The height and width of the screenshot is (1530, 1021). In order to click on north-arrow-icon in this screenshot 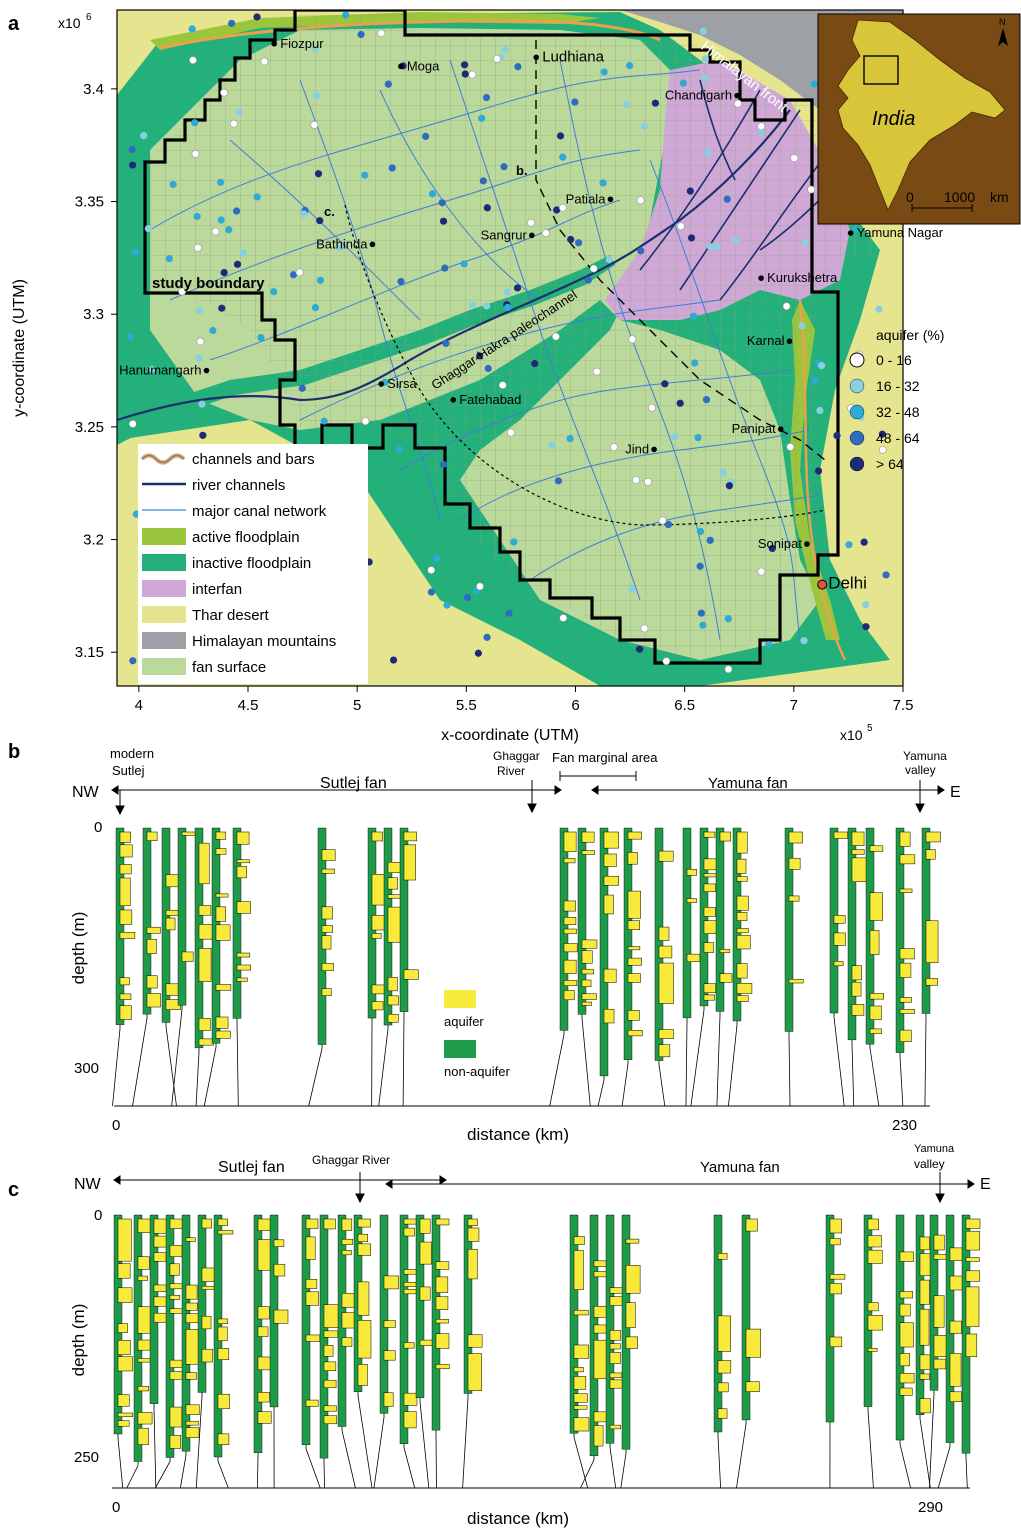, I will do `click(1003, 37)`.